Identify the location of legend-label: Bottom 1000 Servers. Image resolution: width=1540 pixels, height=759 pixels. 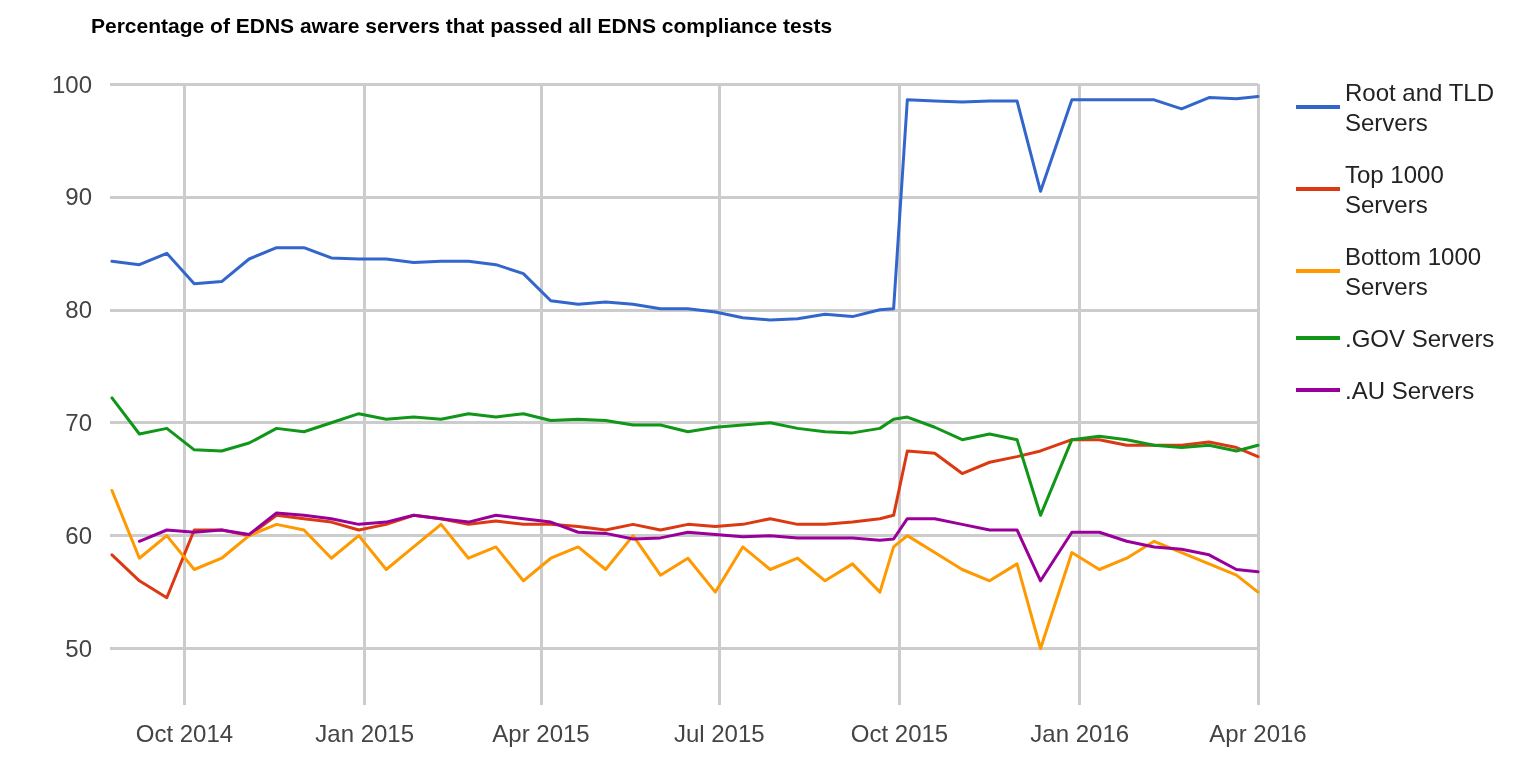
(1416, 271).